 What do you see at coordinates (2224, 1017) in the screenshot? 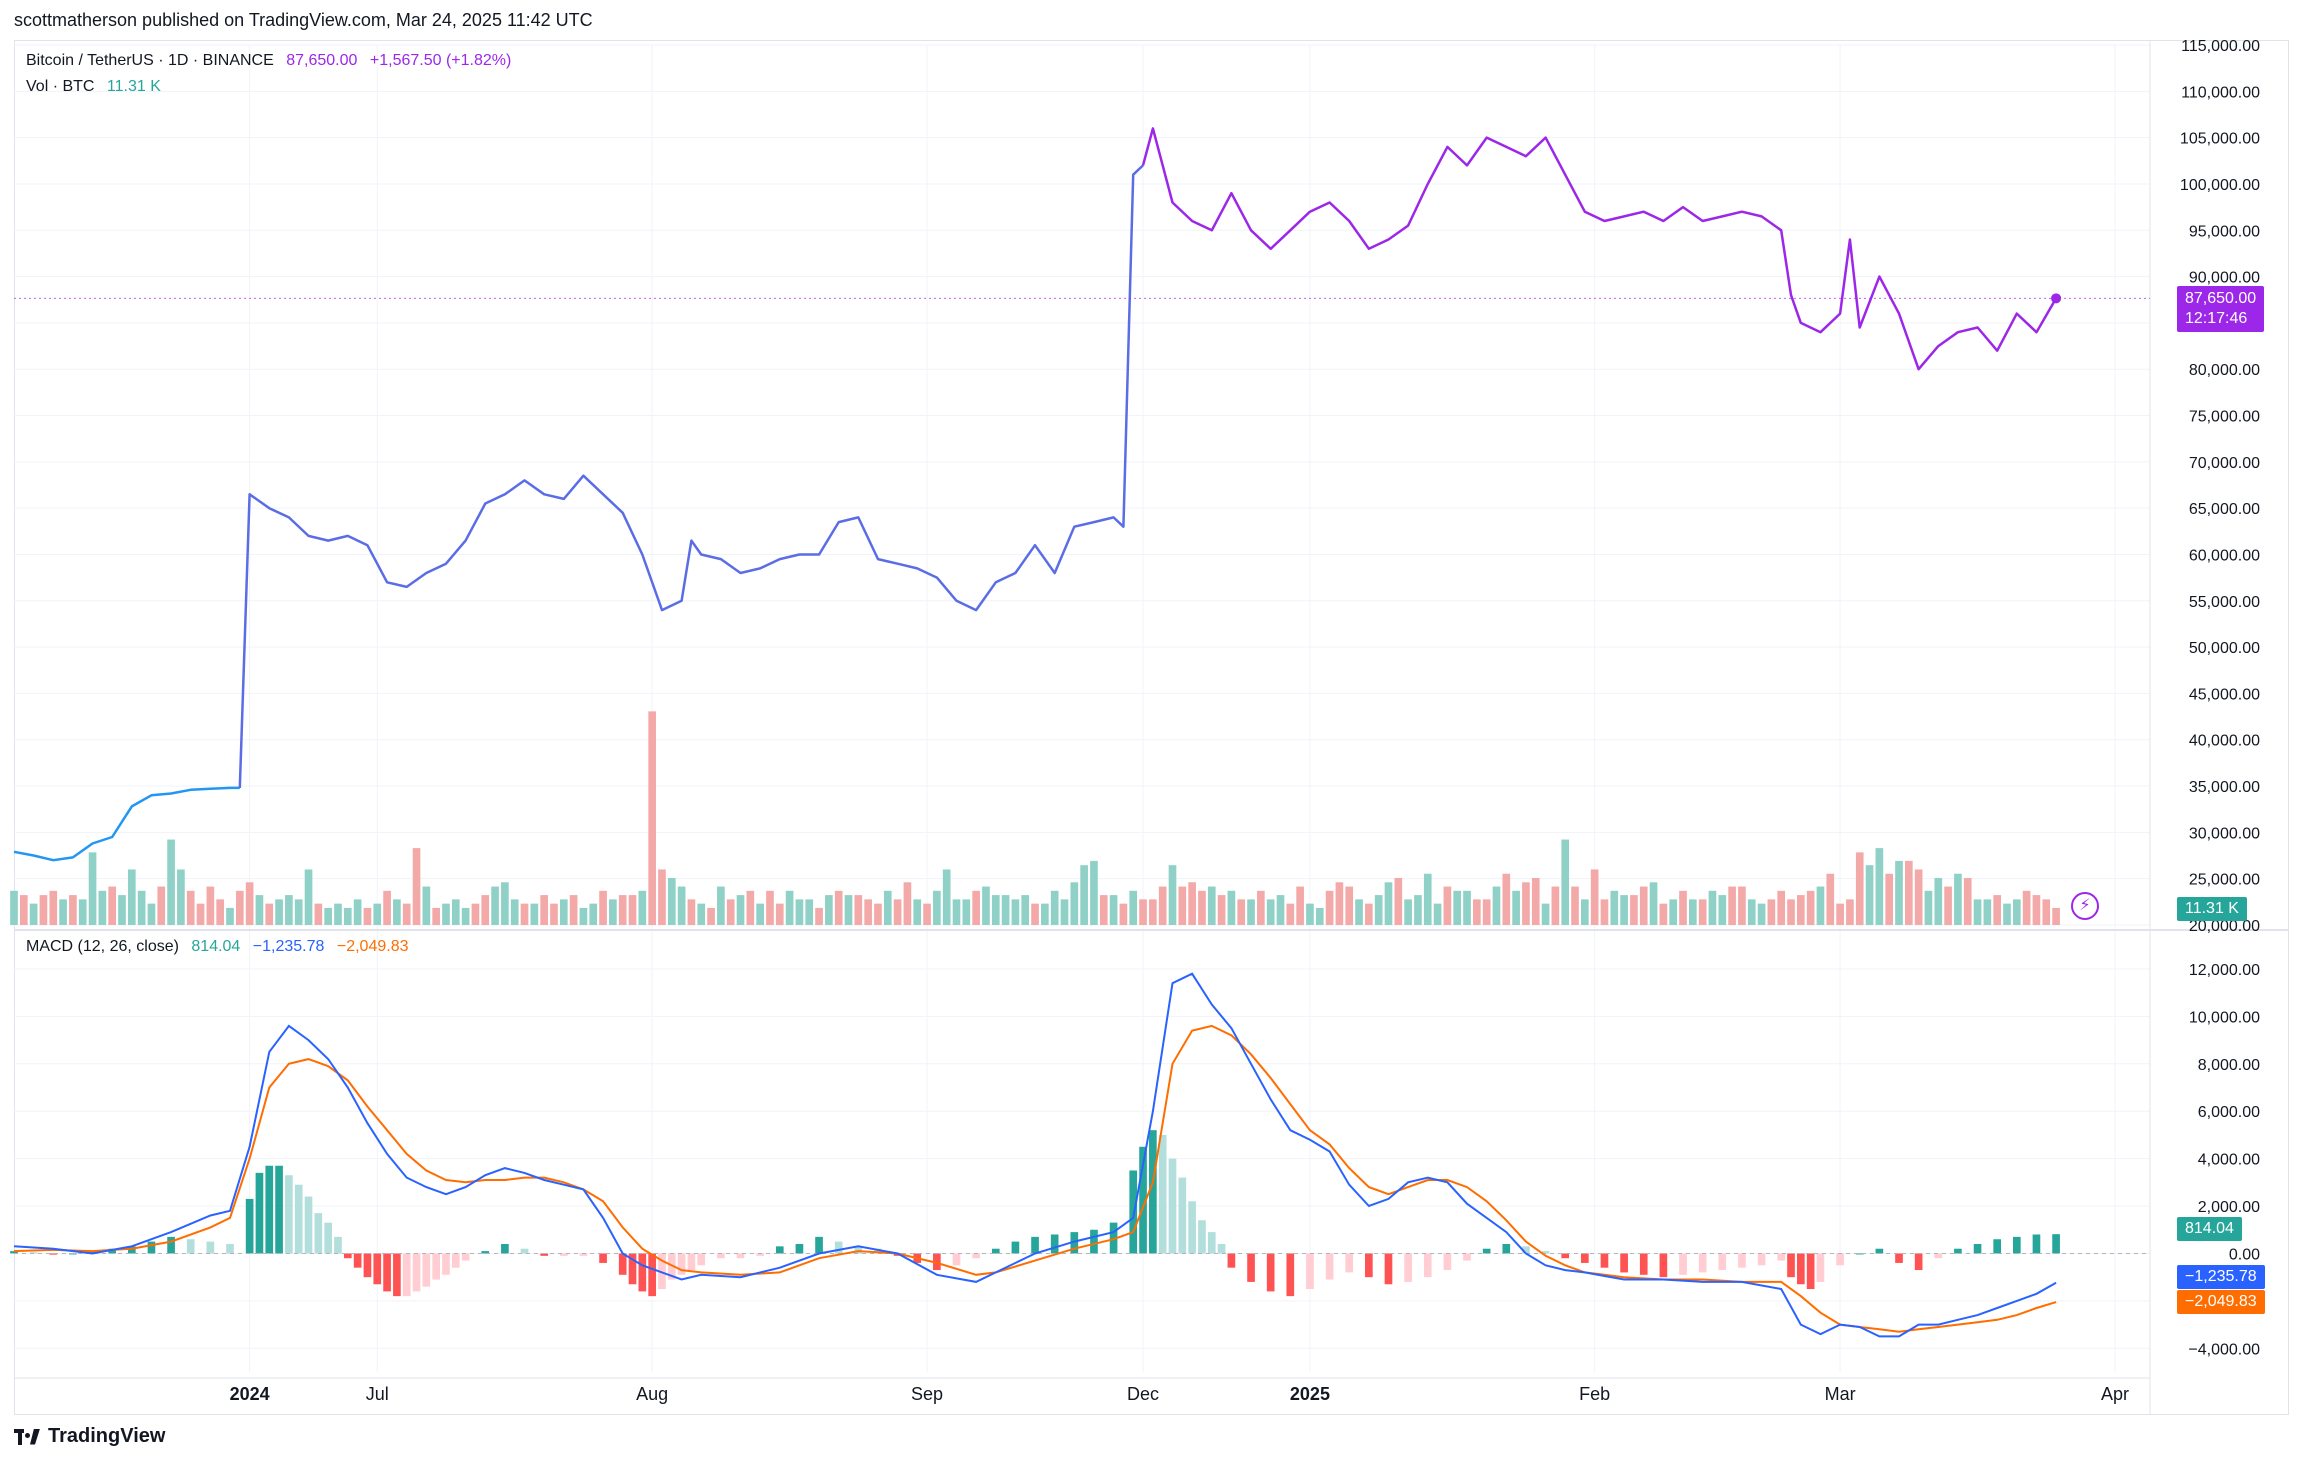
I see `macd-tick-1: 10,000.00` at bounding box center [2224, 1017].